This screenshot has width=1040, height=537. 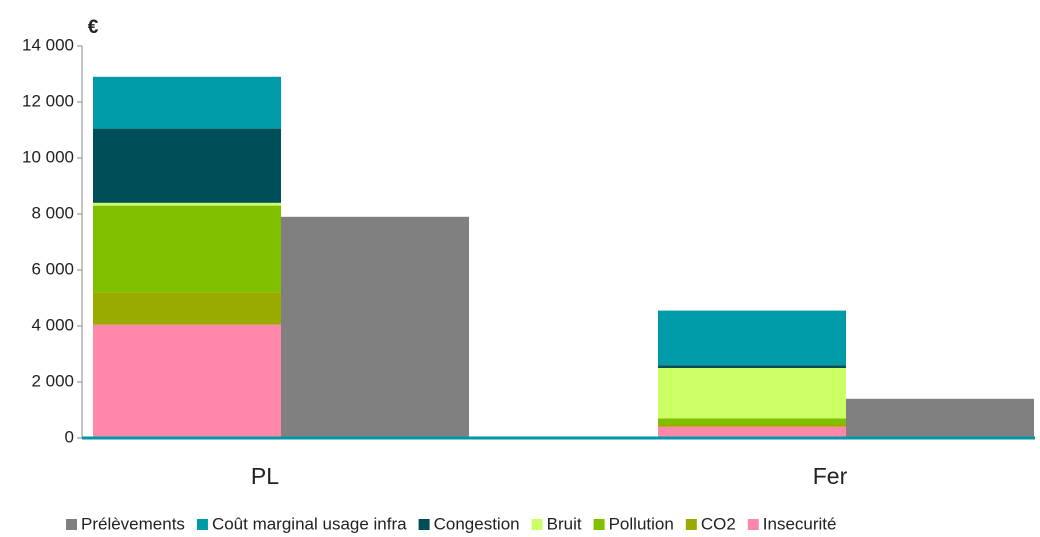 What do you see at coordinates (830, 476) in the screenshot?
I see `x-tick-label: Fer` at bounding box center [830, 476].